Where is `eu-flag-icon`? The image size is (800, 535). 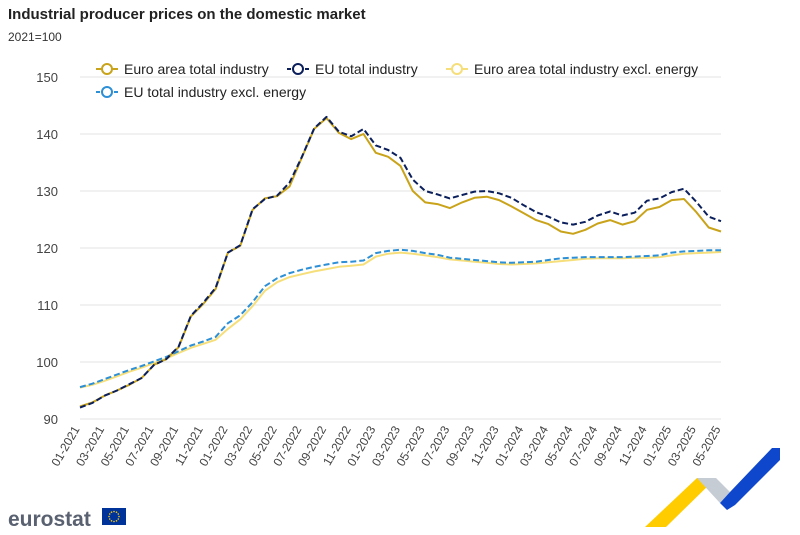 eu-flag-icon is located at coordinates (114, 516).